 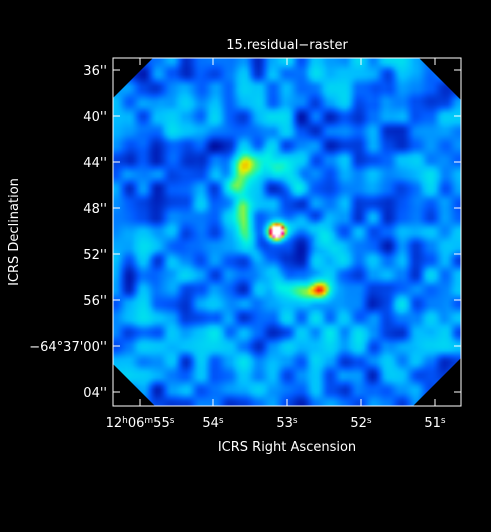 I want to click on y-tick-label: 48'', so click(x=95, y=209).